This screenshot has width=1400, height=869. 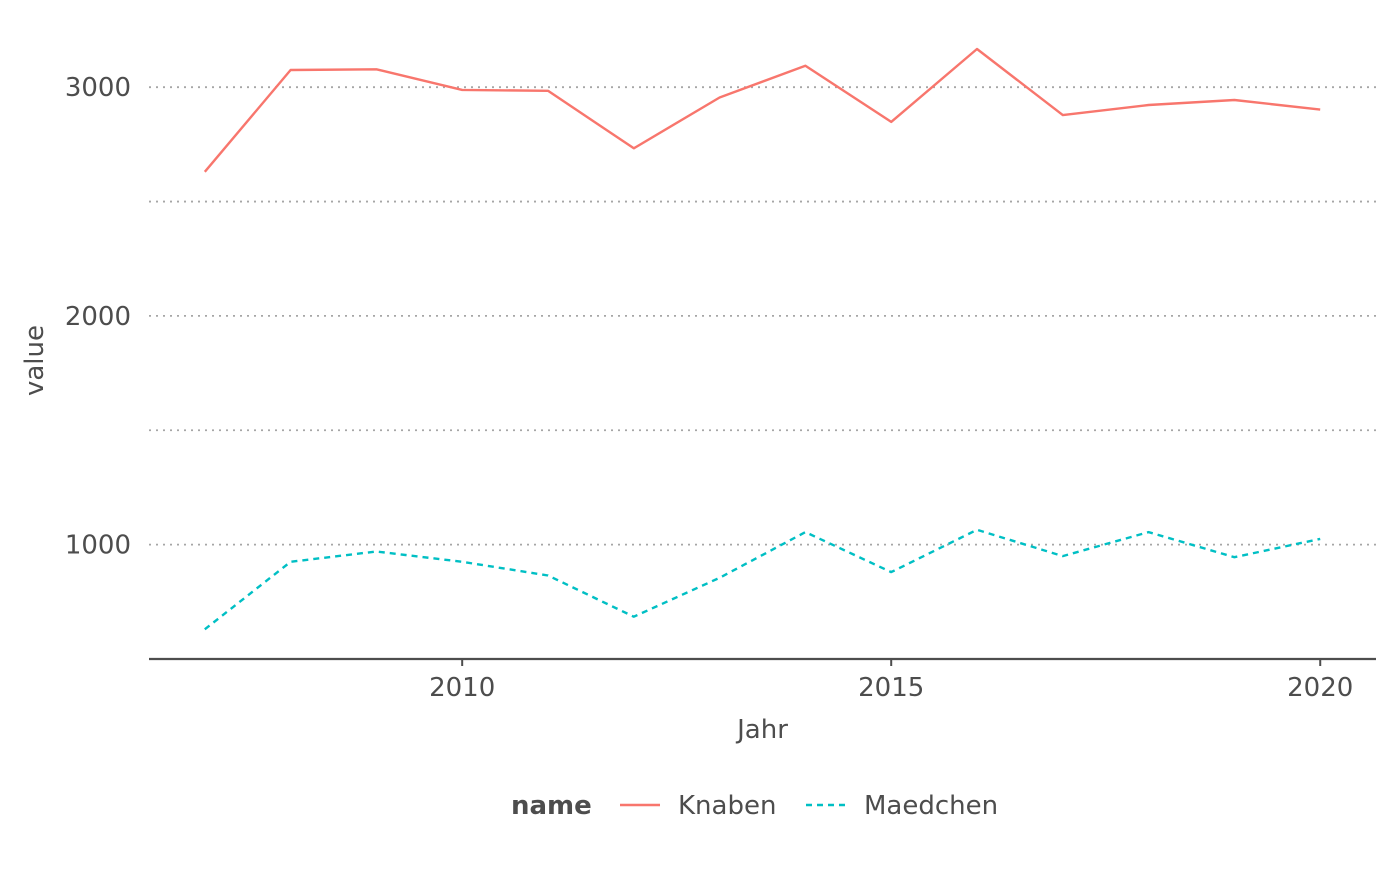 I want to click on series-line-knaben, so click(x=762, y=110).